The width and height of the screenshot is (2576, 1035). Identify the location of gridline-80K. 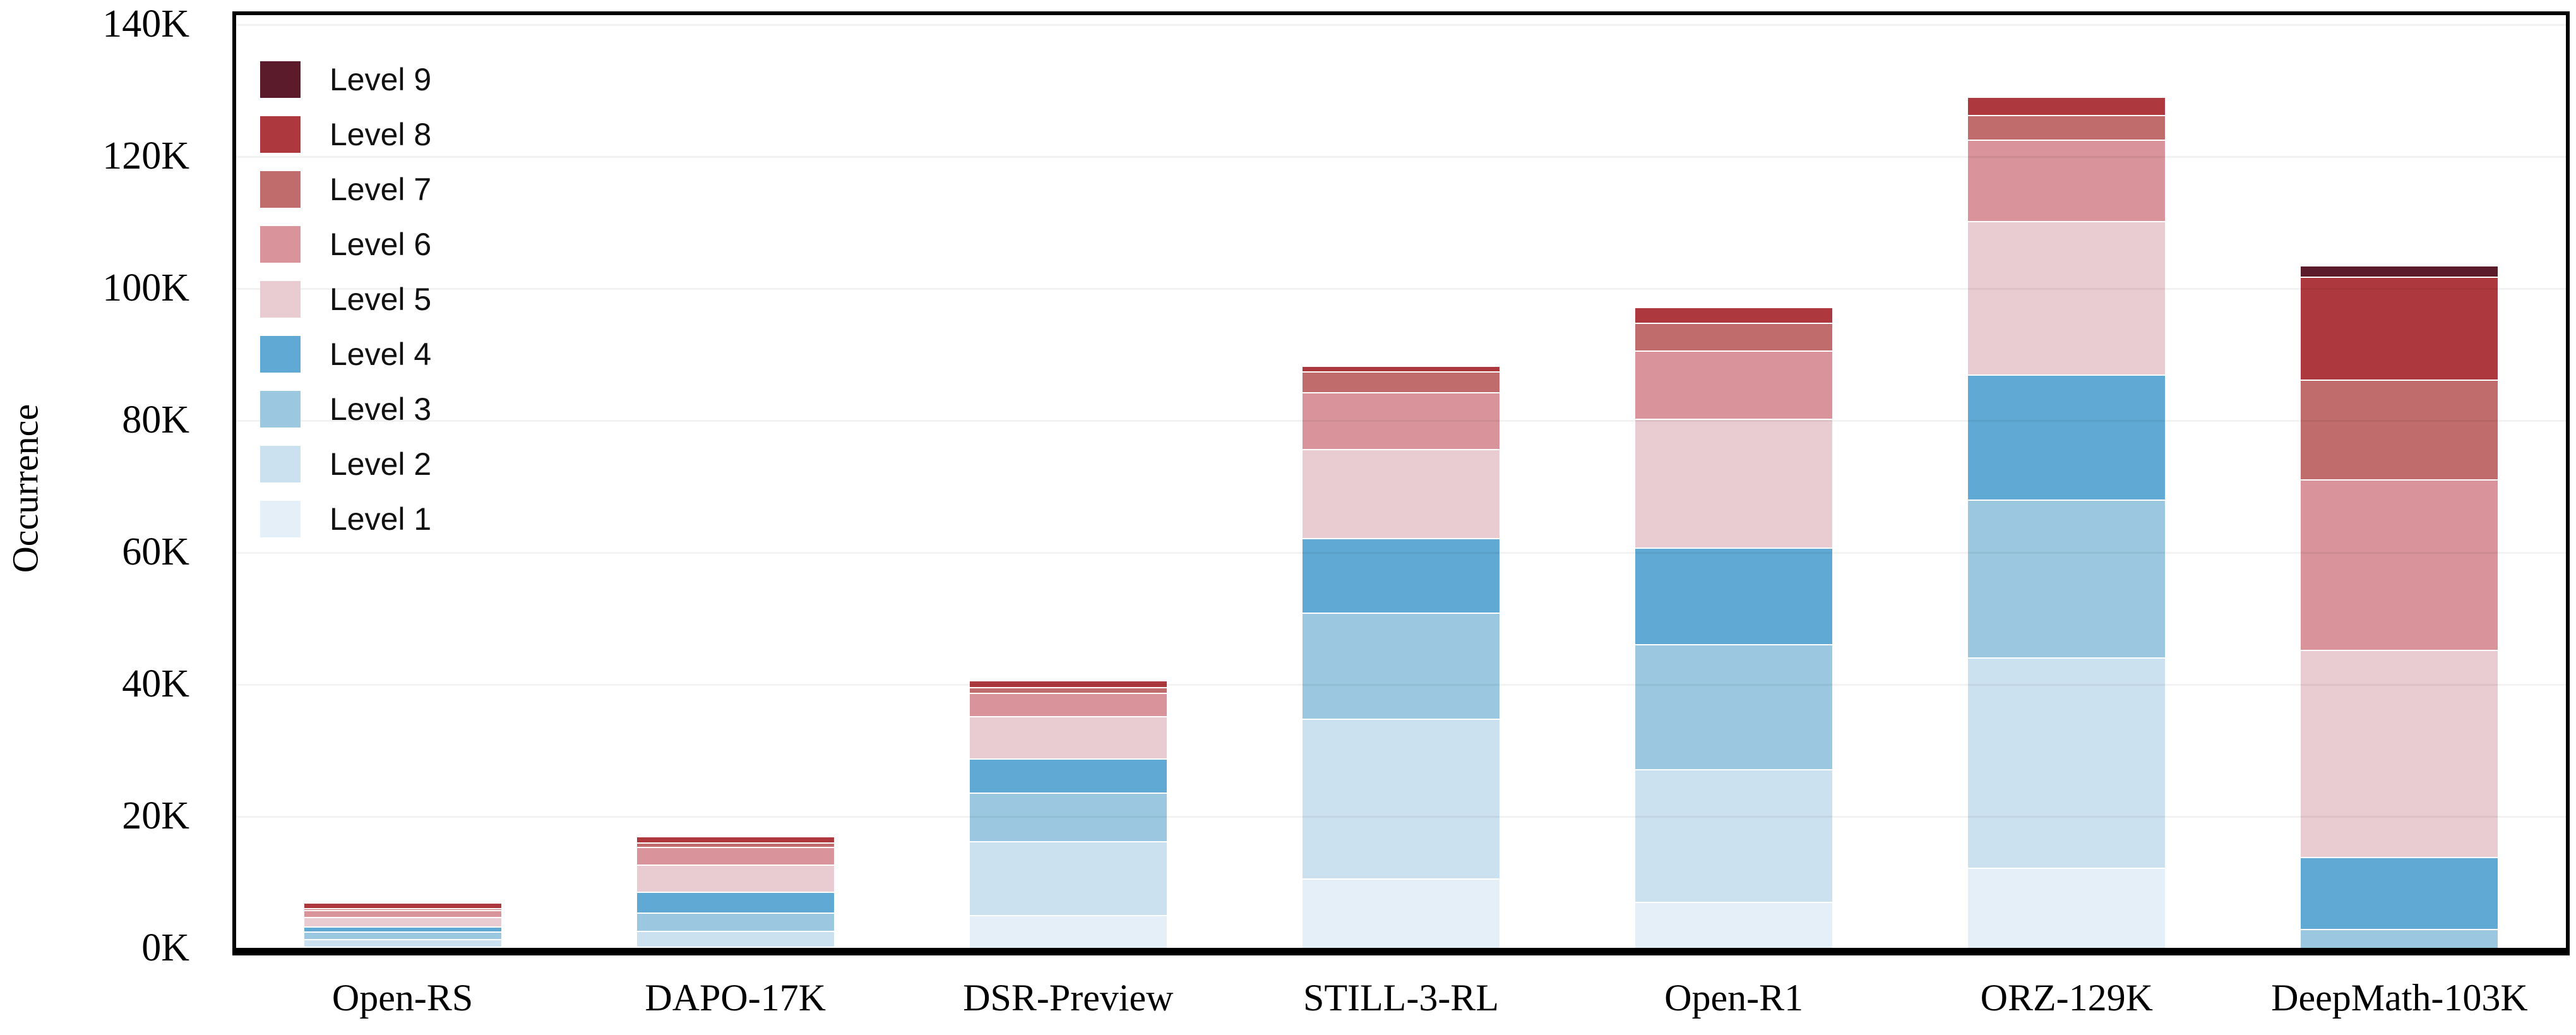
(1401, 421).